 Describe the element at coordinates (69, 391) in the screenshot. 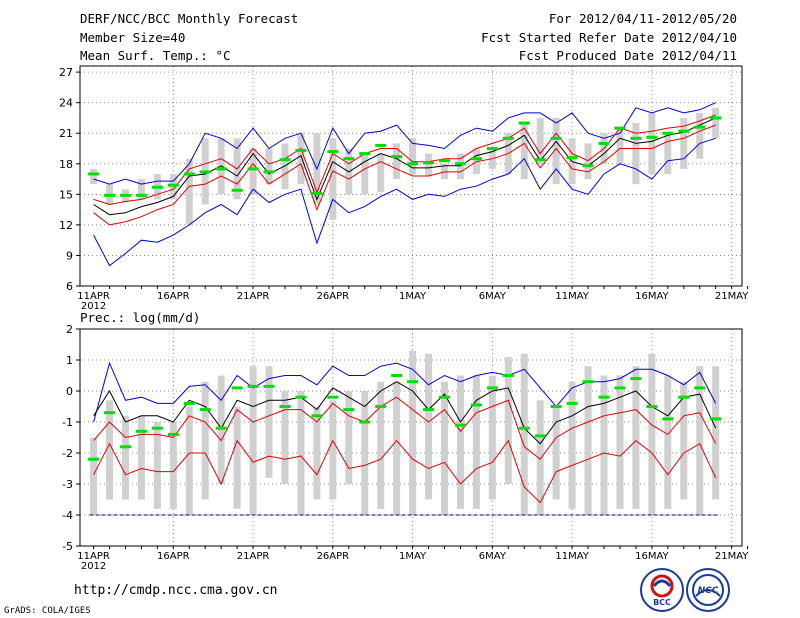

I see `y-tick-label: 0` at that location.